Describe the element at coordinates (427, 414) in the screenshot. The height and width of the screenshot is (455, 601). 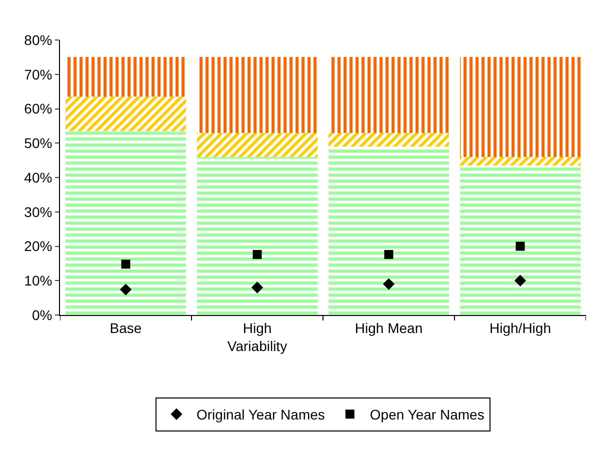
I see `legend-label: Open Year Names` at that location.